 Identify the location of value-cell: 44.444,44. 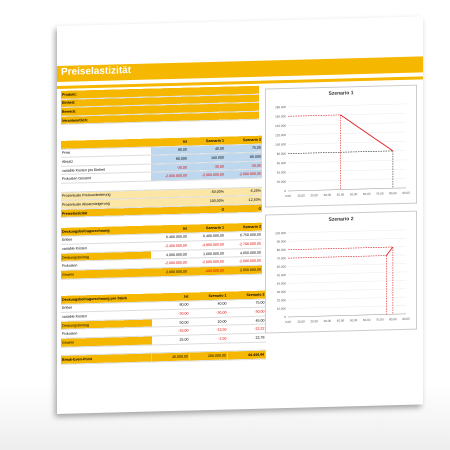
(246, 355).